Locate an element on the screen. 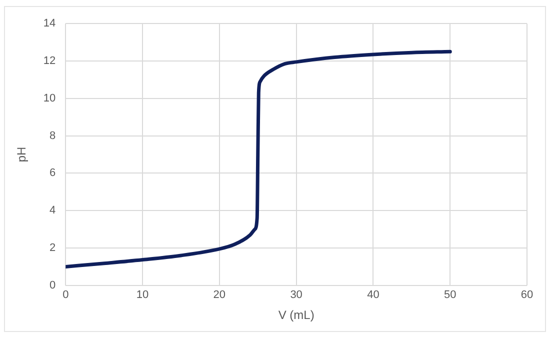 This screenshot has height=338, width=552. y-tick-label: 14 is located at coordinates (49, 24).